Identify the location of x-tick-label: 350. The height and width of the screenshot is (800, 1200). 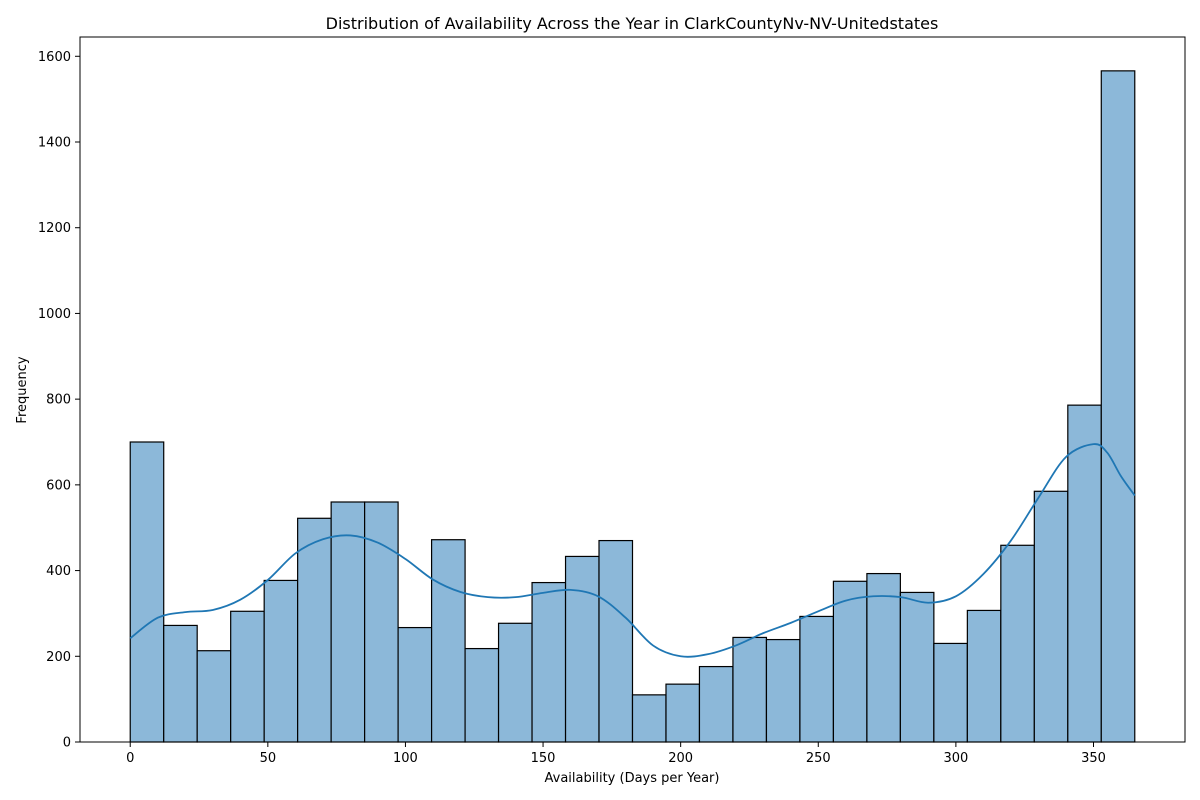
(1093, 758).